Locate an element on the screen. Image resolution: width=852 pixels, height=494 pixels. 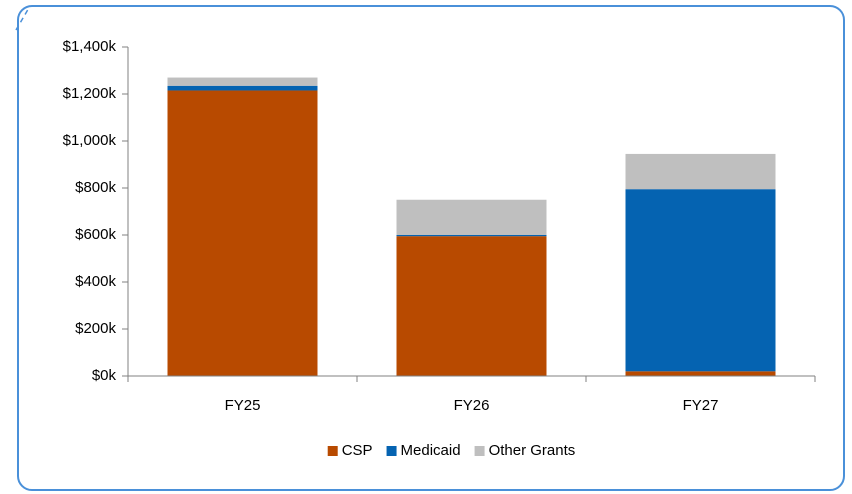
x-tick-label: FY27 is located at coordinates (701, 405).